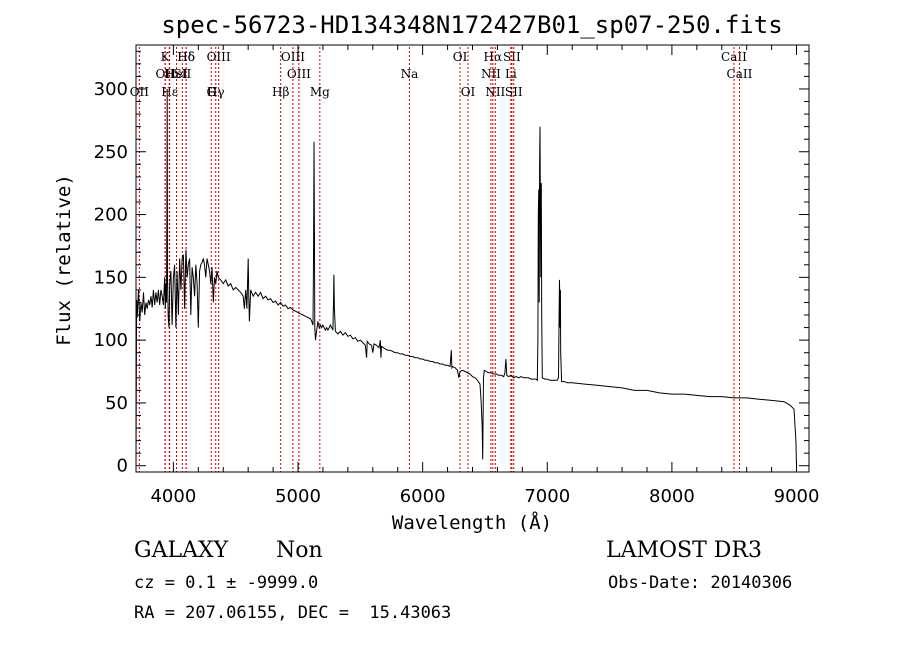  Describe the element at coordinates (280, 92) in the screenshot. I see `line-marker-label: Hβ` at that location.